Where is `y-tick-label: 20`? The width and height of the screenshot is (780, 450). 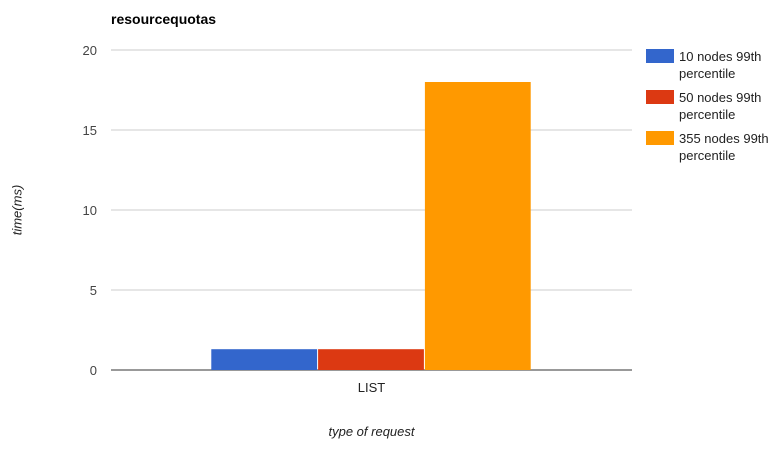
y-tick-label: 20 is located at coordinates (90, 50).